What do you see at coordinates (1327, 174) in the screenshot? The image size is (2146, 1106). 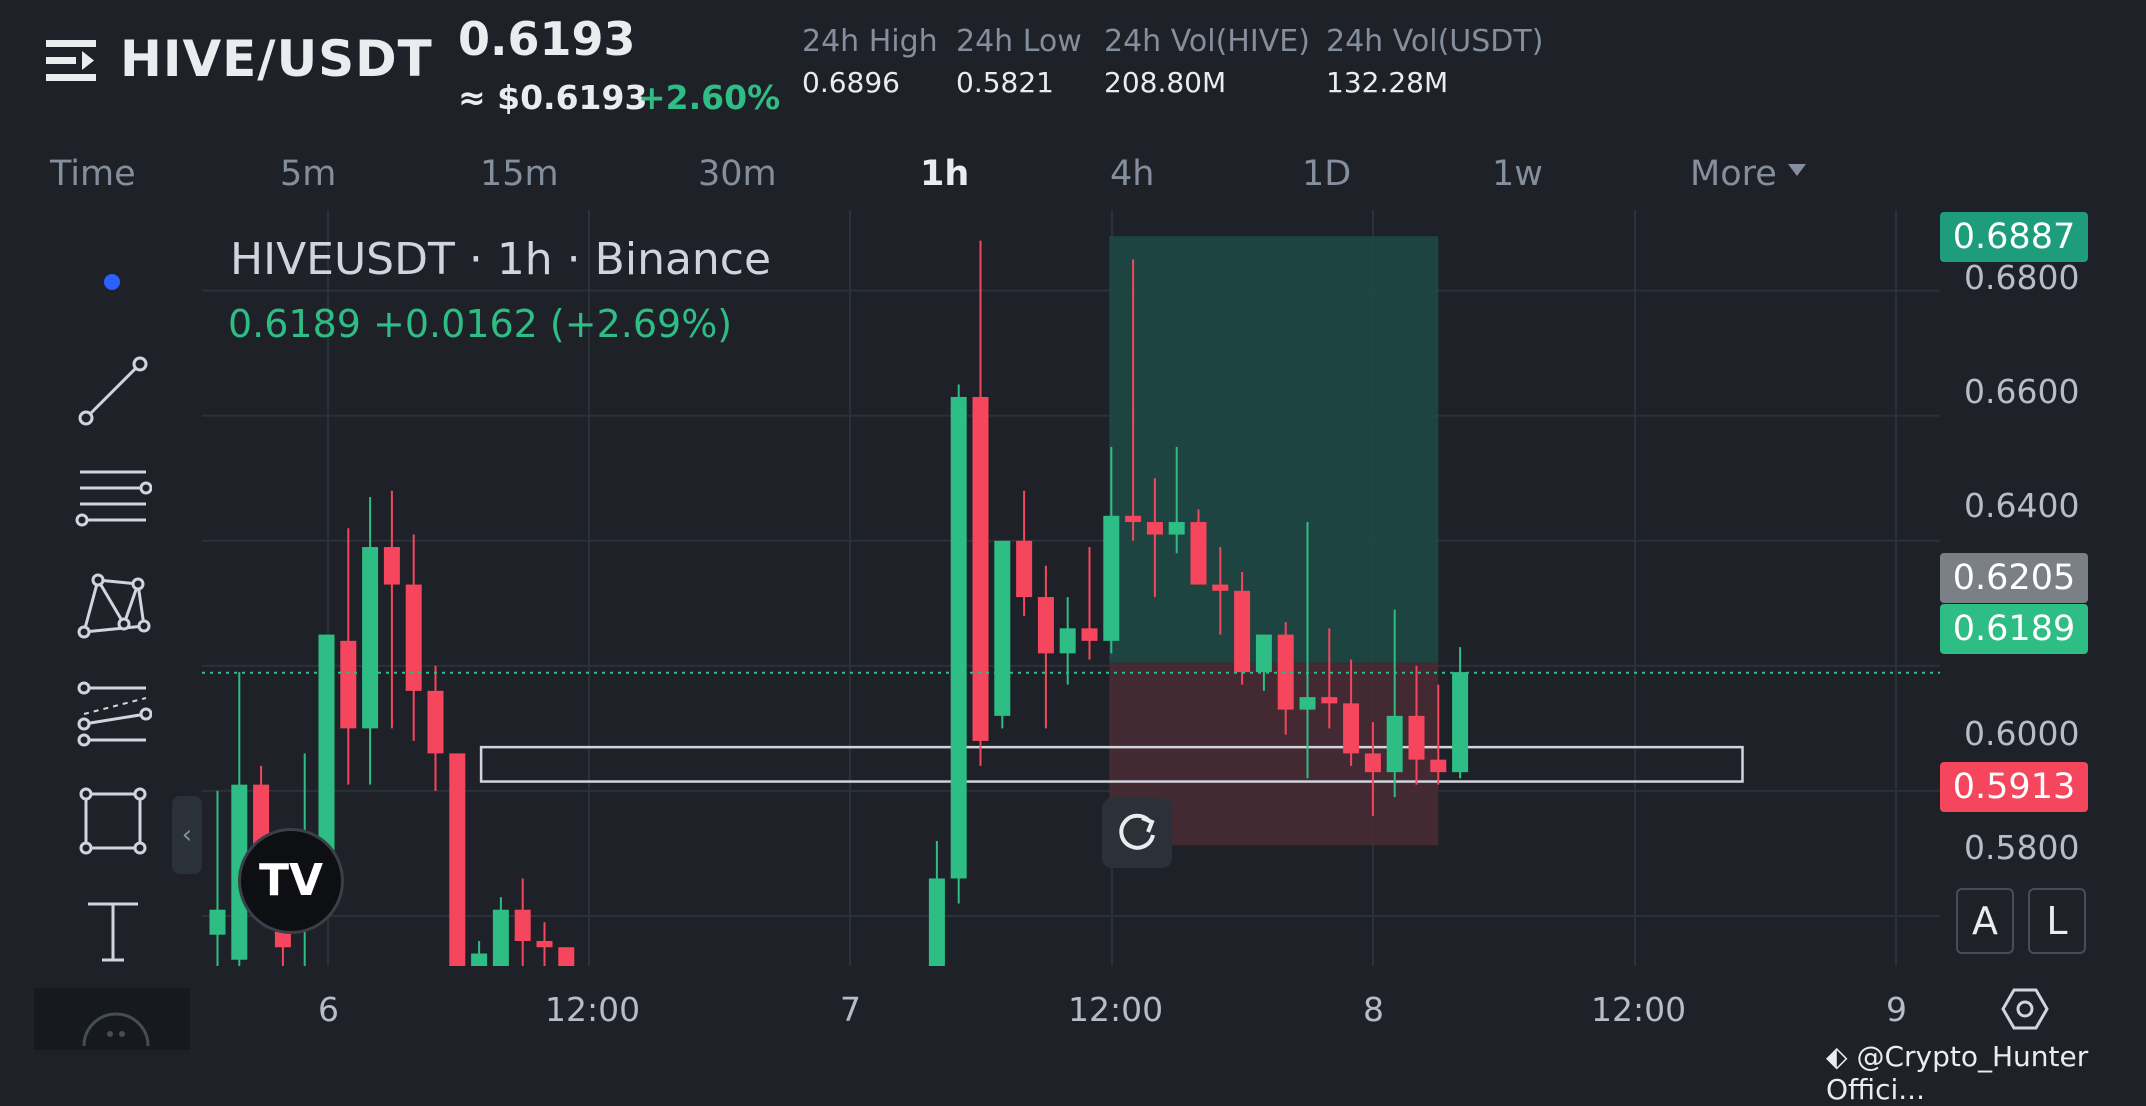 I see `tab-1d: 1D` at bounding box center [1327, 174].